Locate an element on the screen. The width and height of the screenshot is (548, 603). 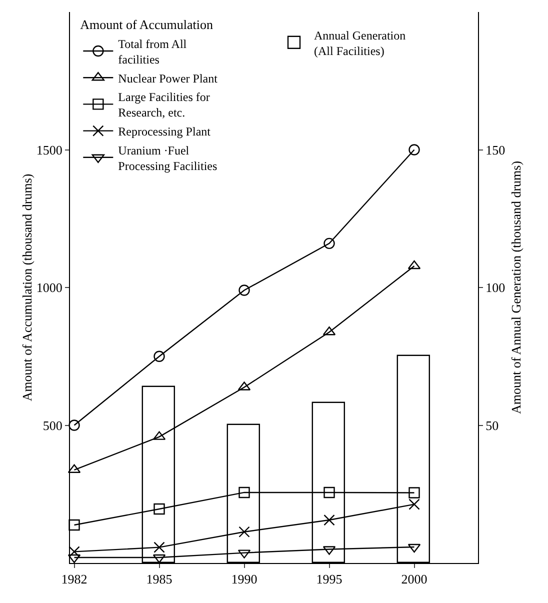
legend-title: Amount of Accumulation is located at coordinates (147, 24).